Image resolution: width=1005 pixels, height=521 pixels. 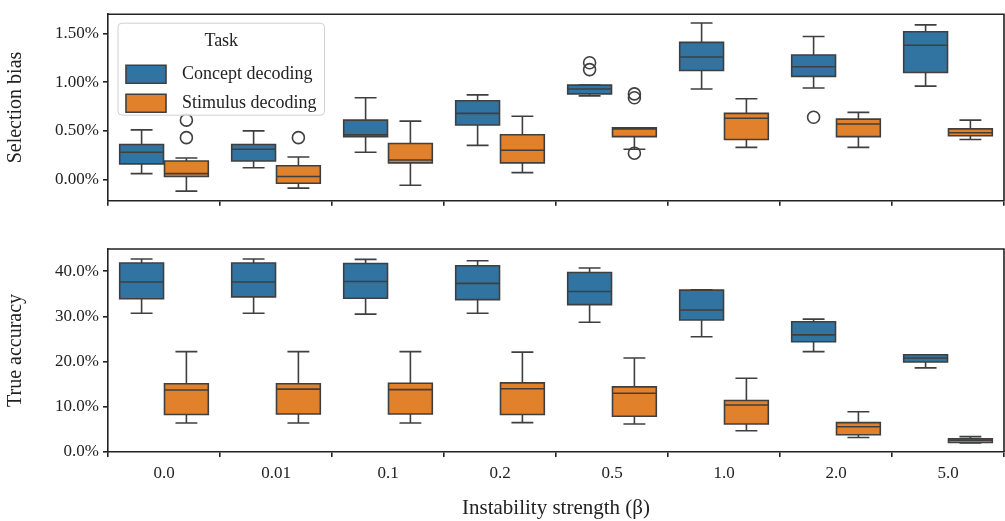 What do you see at coordinates (500, 472) in the screenshot?
I see `x-tick-label: 0.2` at bounding box center [500, 472].